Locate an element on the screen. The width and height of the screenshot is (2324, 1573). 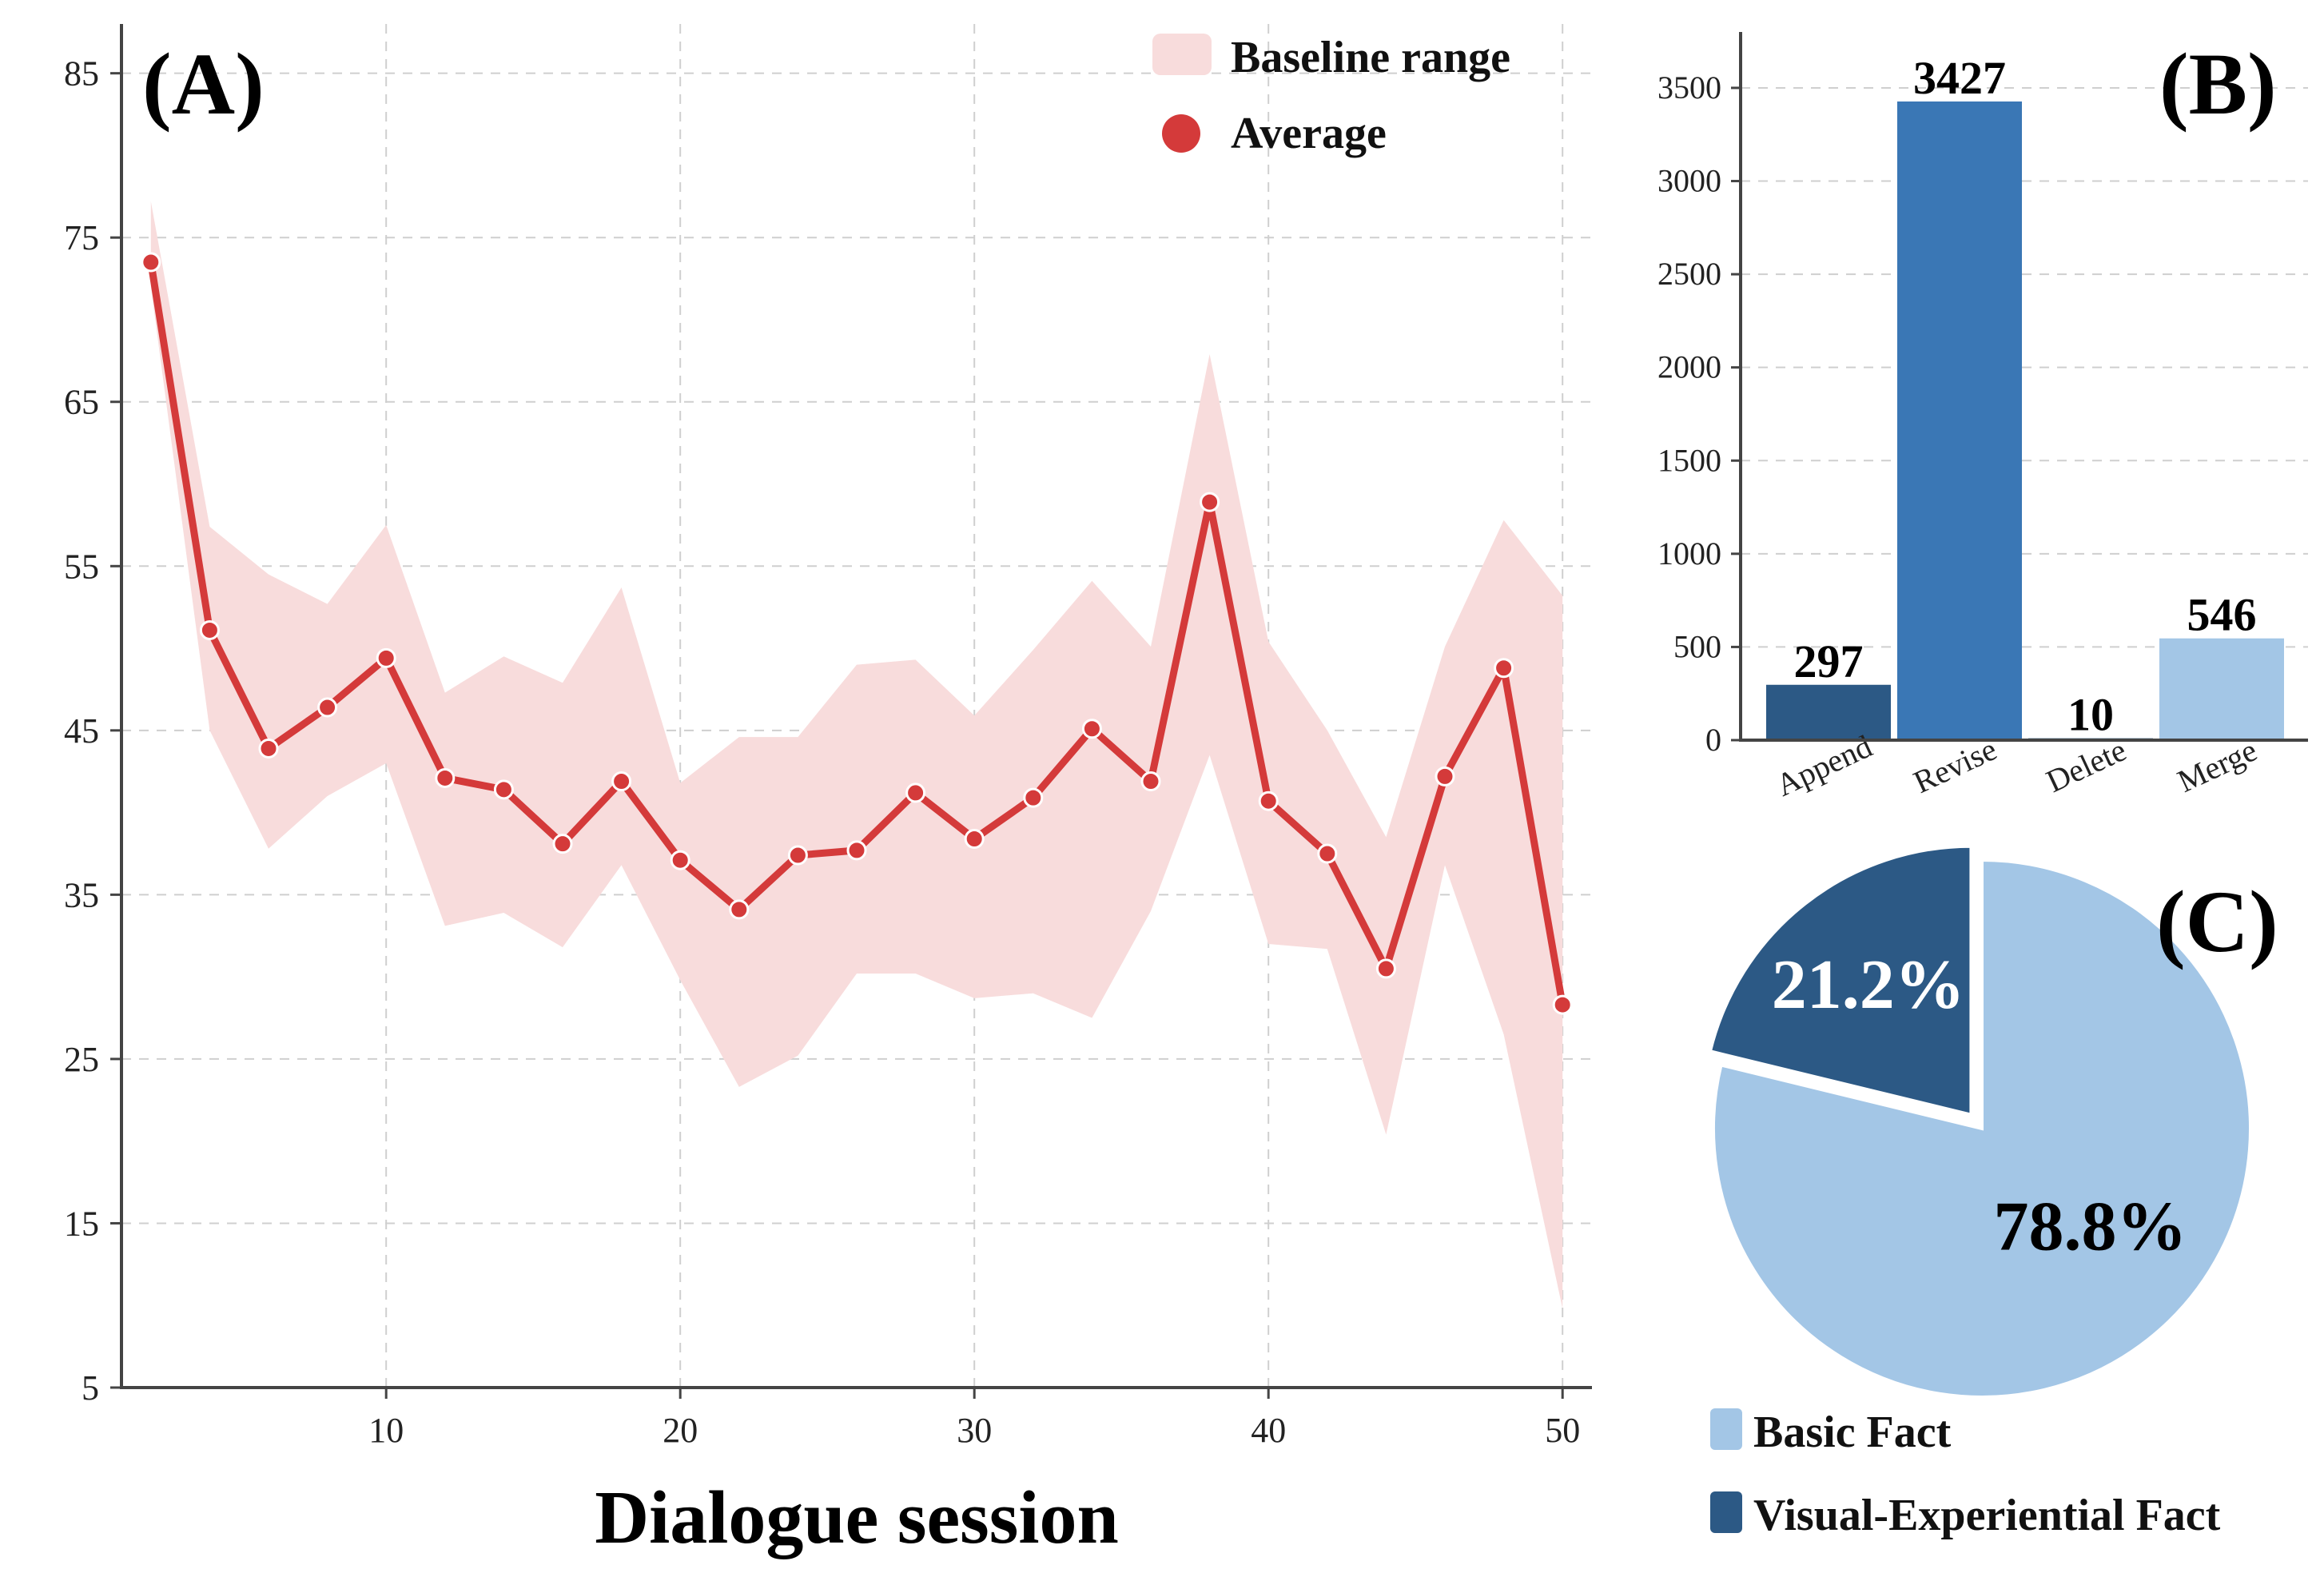
y-tick-label: 5 is located at coordinates (90, 1388).